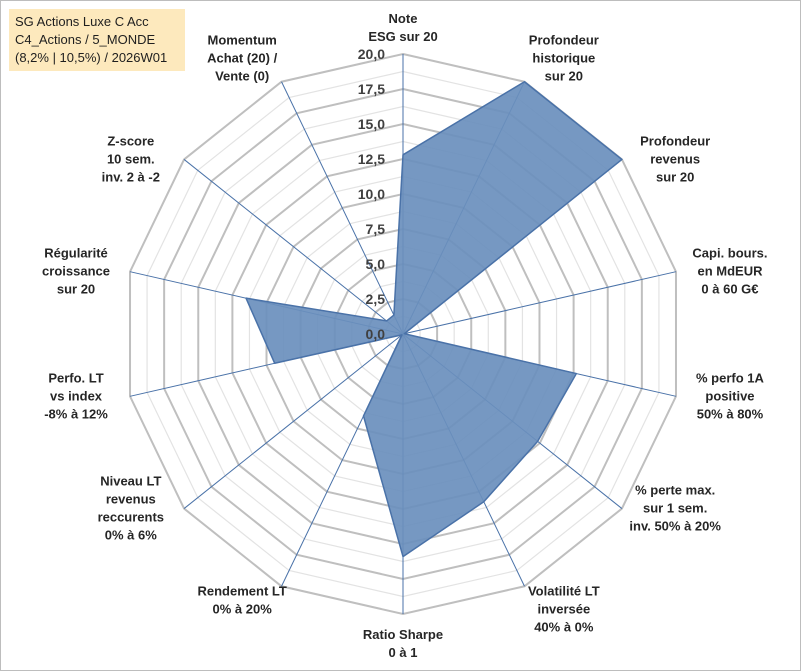 The width and height of the screenshot is (801, 671). I want to click on axis-label-line: Perfo. LT, so click(75, 377).